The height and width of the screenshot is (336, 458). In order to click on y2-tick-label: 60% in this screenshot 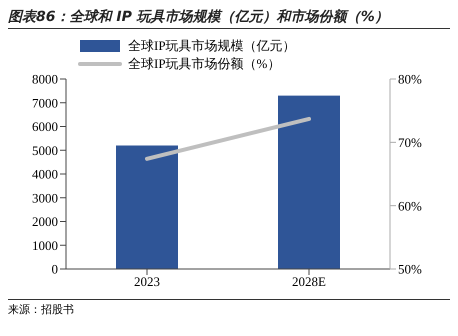, I will do `click(410, 206)`.